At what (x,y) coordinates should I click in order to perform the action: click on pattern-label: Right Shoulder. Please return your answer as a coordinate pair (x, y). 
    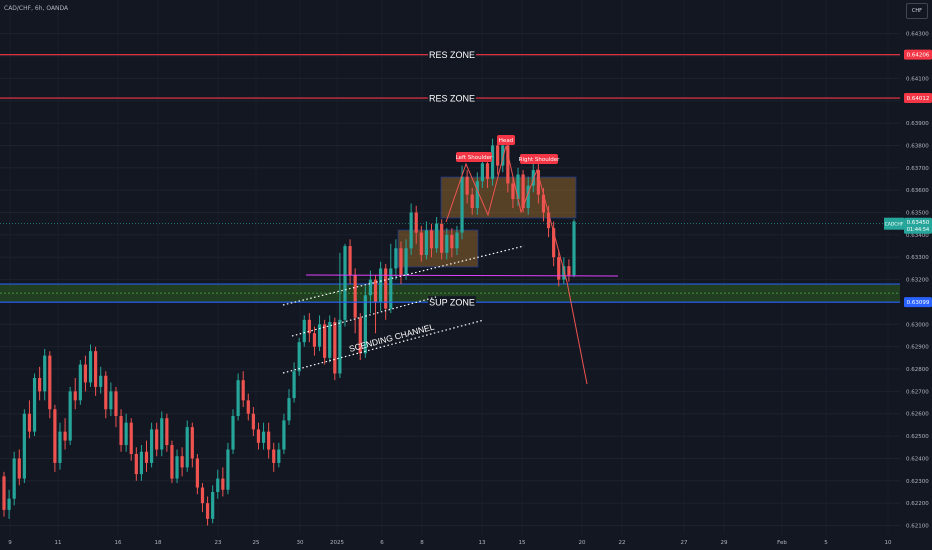
    Looking at the image, I should click on (539, 160).